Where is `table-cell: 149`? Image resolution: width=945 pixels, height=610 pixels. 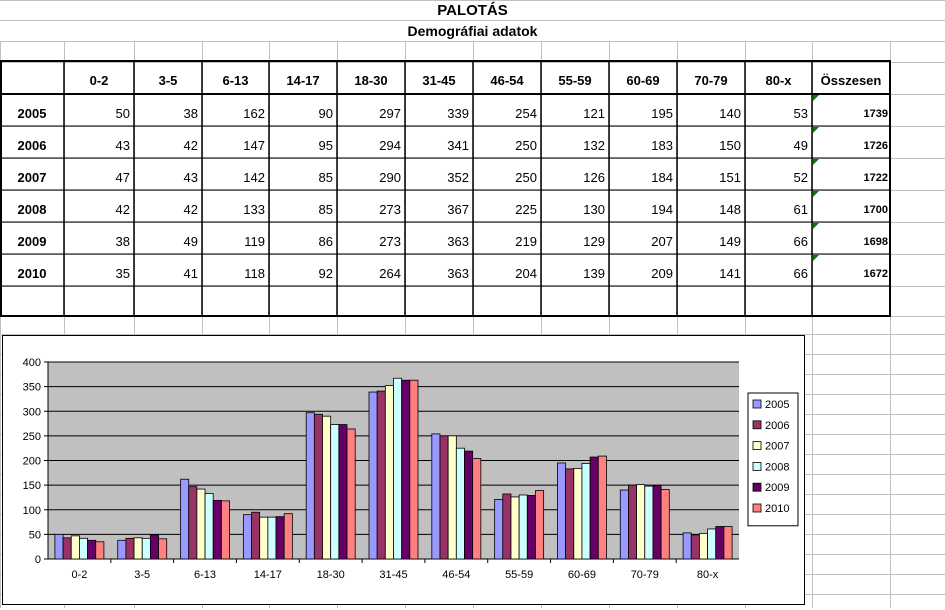
table-cell: 149 is located at coordinates (730, 241).